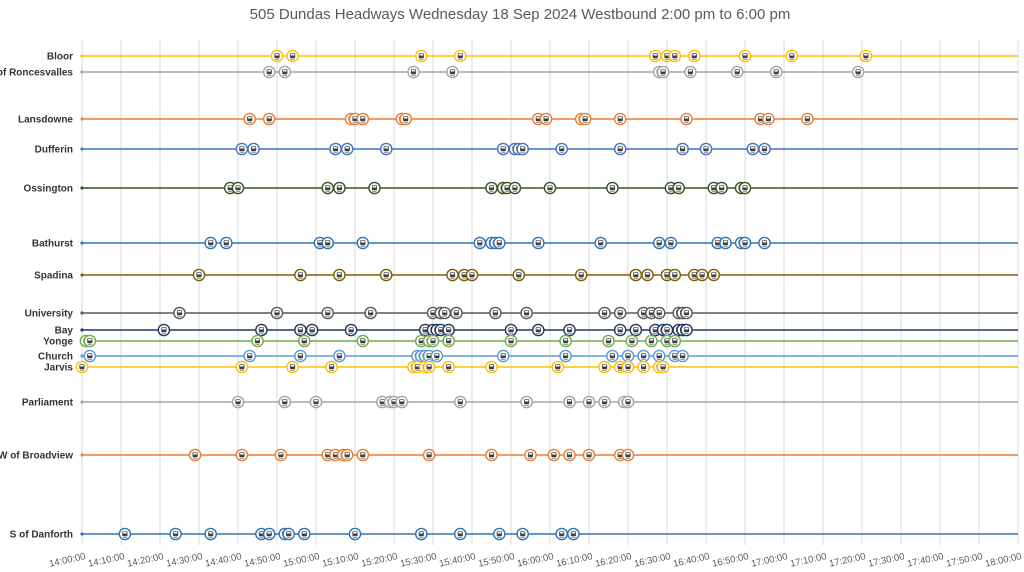 Image resolution: width=1024 pixels, height=572 pixels. What do you see at coordinates (769, 560) in the screenshot?
I see `x-tick-label: 17:00:00` at bounding box center [769, 560].